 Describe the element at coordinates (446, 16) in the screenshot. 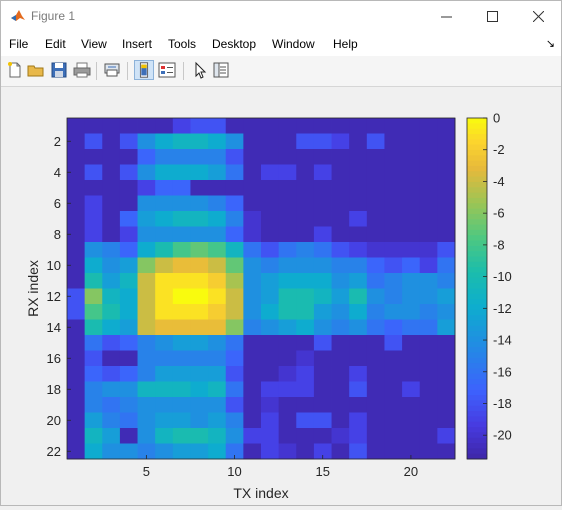

I see `minimize-button` at that location.